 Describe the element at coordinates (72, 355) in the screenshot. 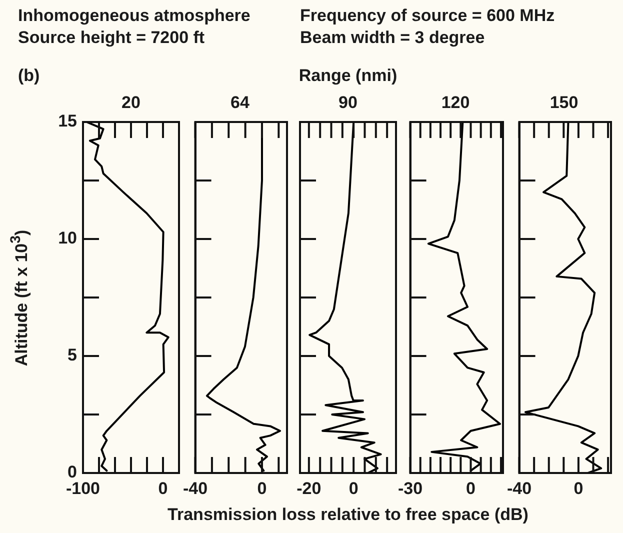

I see `y-tick-label: 5` at that location.